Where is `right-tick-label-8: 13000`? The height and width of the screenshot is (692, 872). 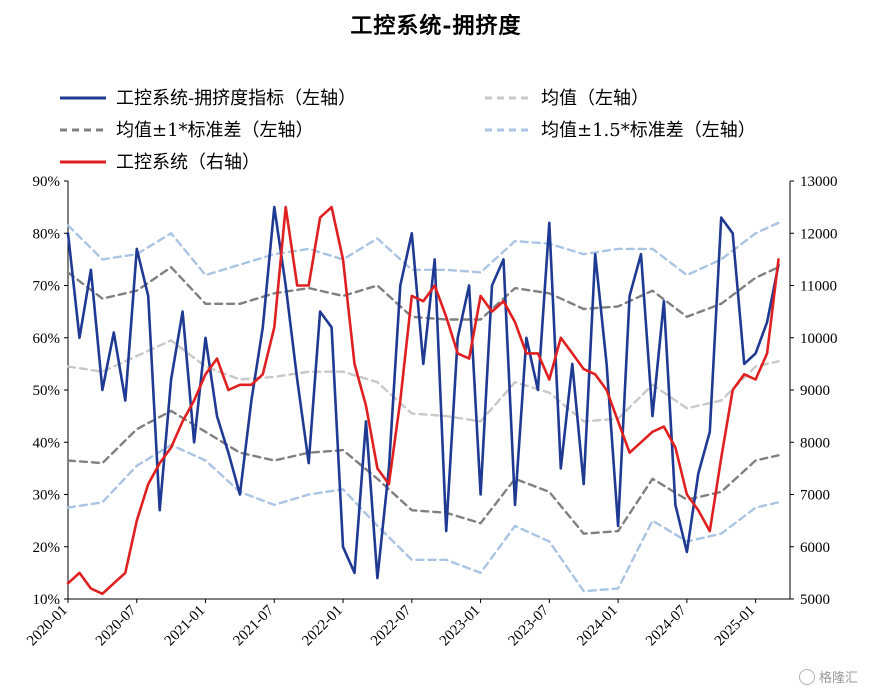 right-tick-label-8: 13000 is located at coordinates (819, 182).